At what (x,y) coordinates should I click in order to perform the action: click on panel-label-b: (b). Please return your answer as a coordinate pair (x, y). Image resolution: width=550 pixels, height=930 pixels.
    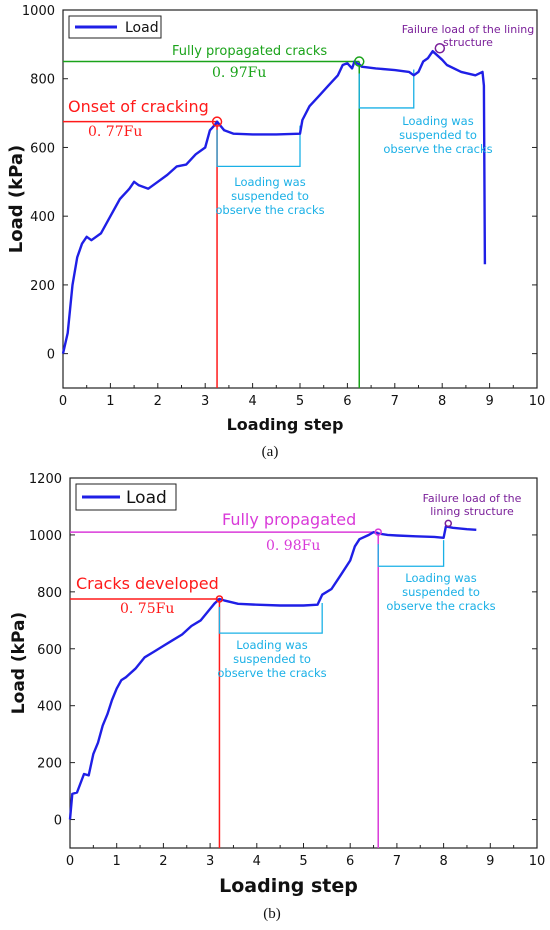
    Looking at the image, I should click on (272, 914).